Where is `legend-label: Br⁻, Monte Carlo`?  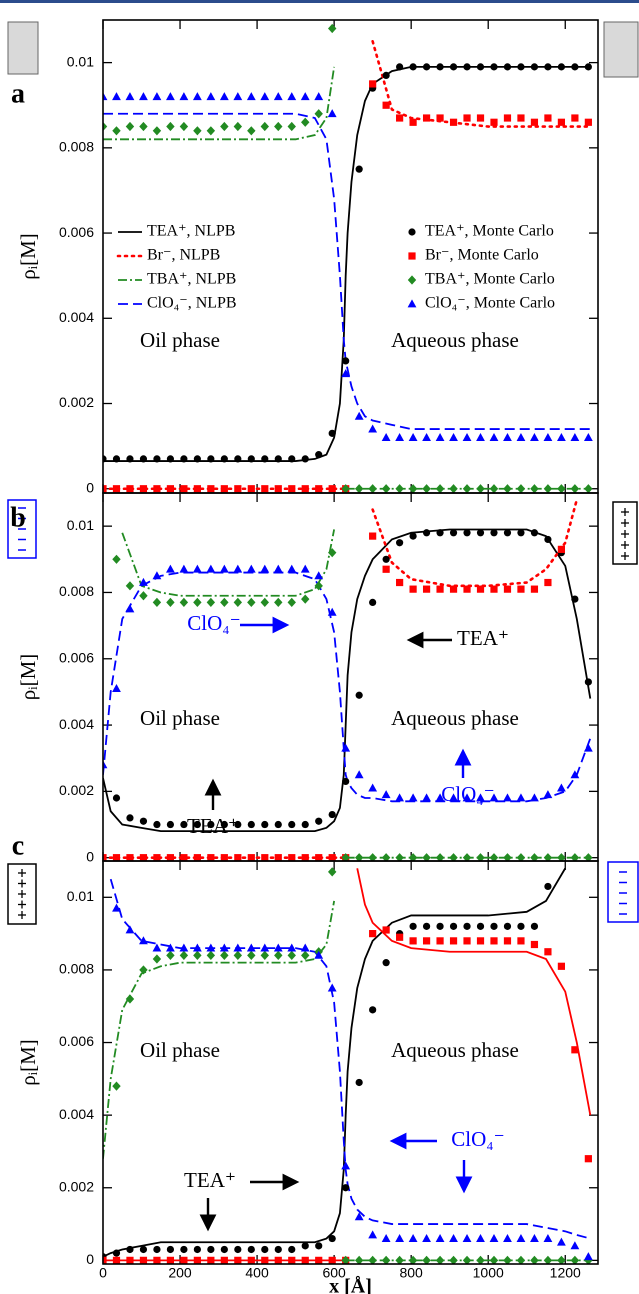 legend-label: Br⁻, Monte Carlo is located at coordinates (482, 255).